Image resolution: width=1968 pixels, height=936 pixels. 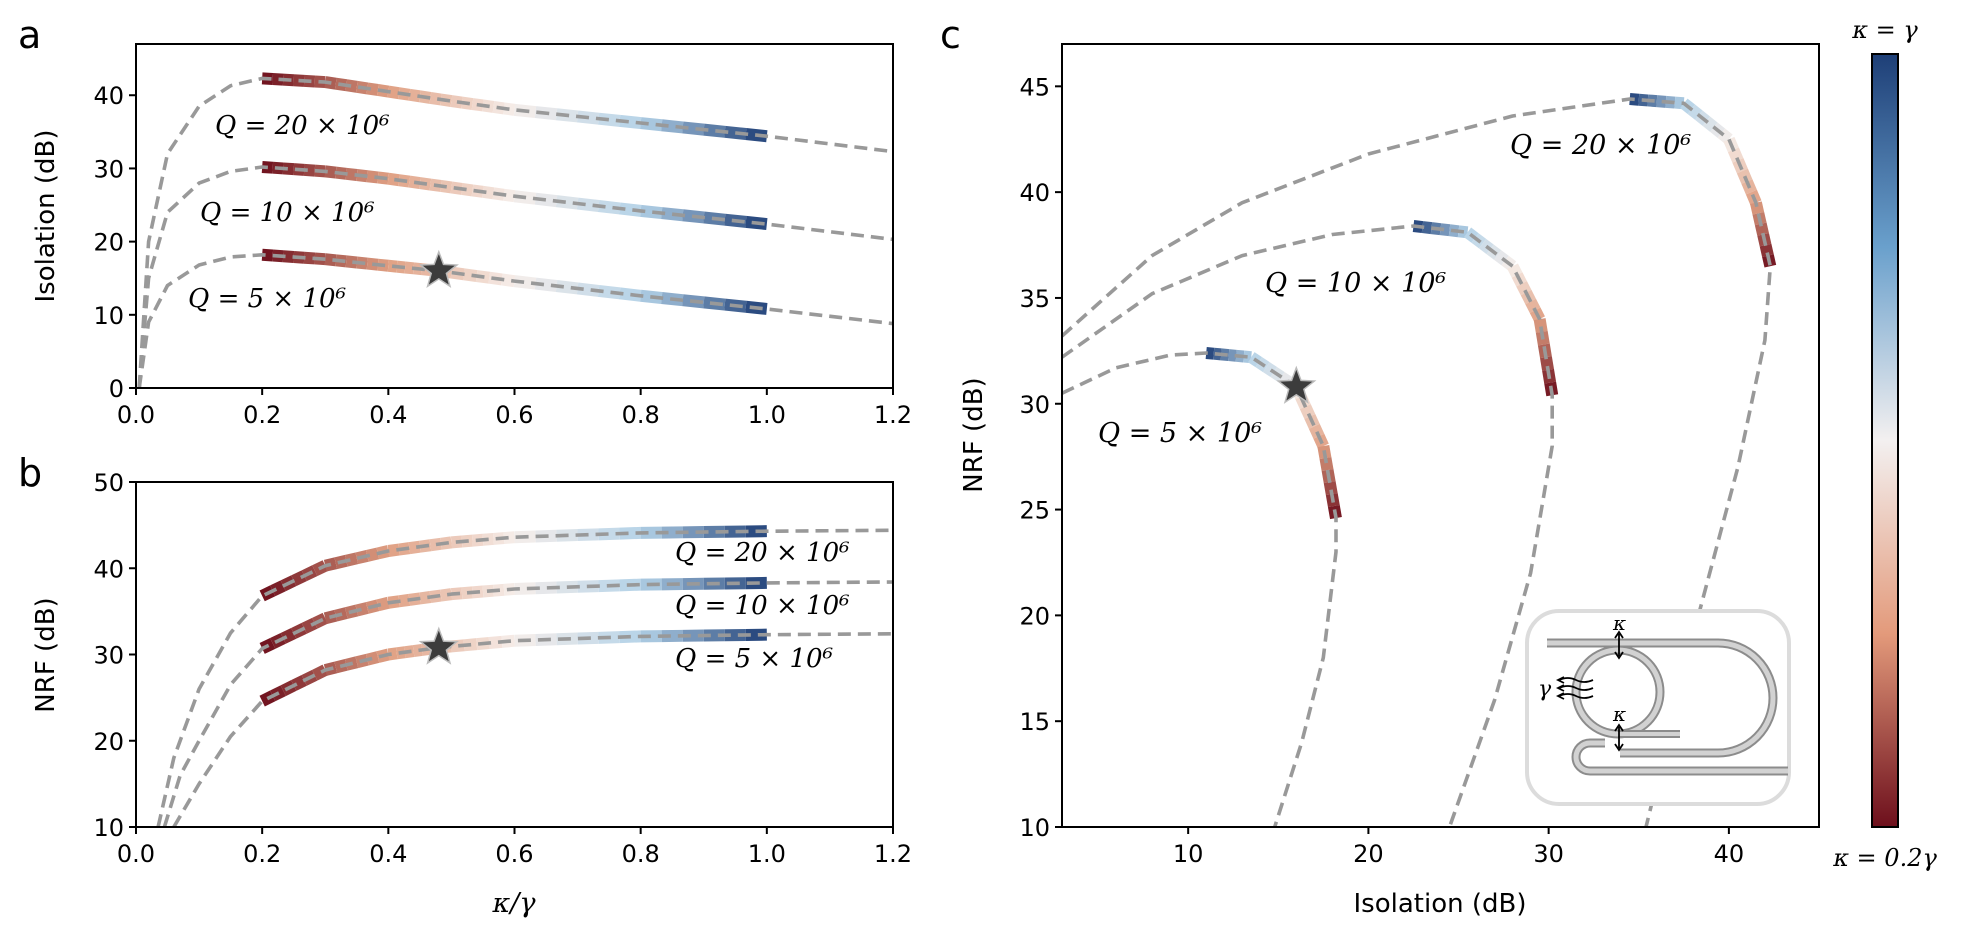 I want to click on panel-a-series-labels: Q = 20 × 10⁶ Q = 10 × 10⁶ Q = 5 × 10⁶, so click(x=289, y=212).